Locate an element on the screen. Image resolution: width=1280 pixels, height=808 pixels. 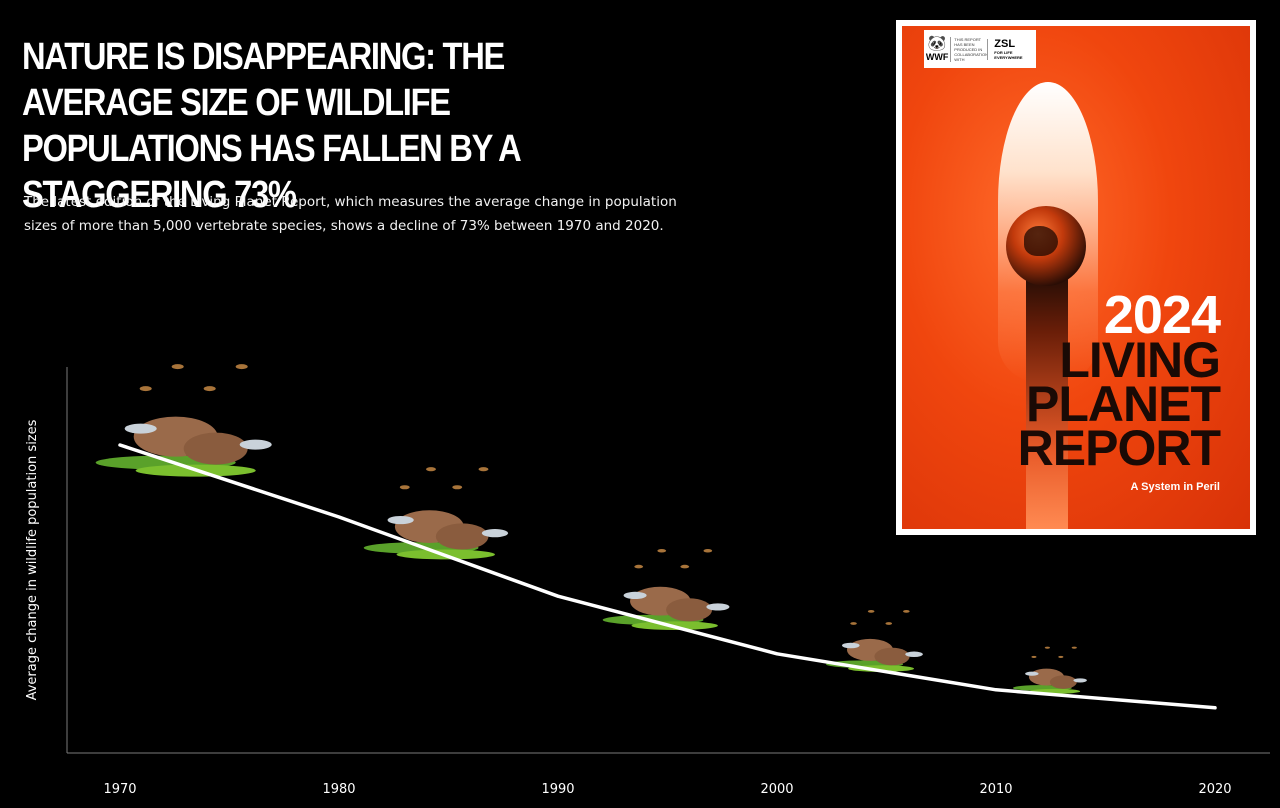
wwf-logo-text: WWF is located at coordinates (937, 57).